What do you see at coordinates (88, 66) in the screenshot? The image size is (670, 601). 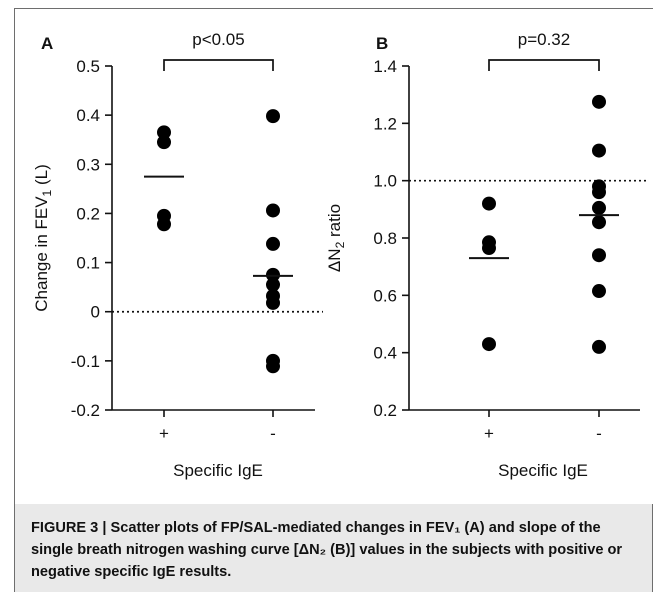 I see `y-tick-label: 0.5` at bounding box center [88, 66].